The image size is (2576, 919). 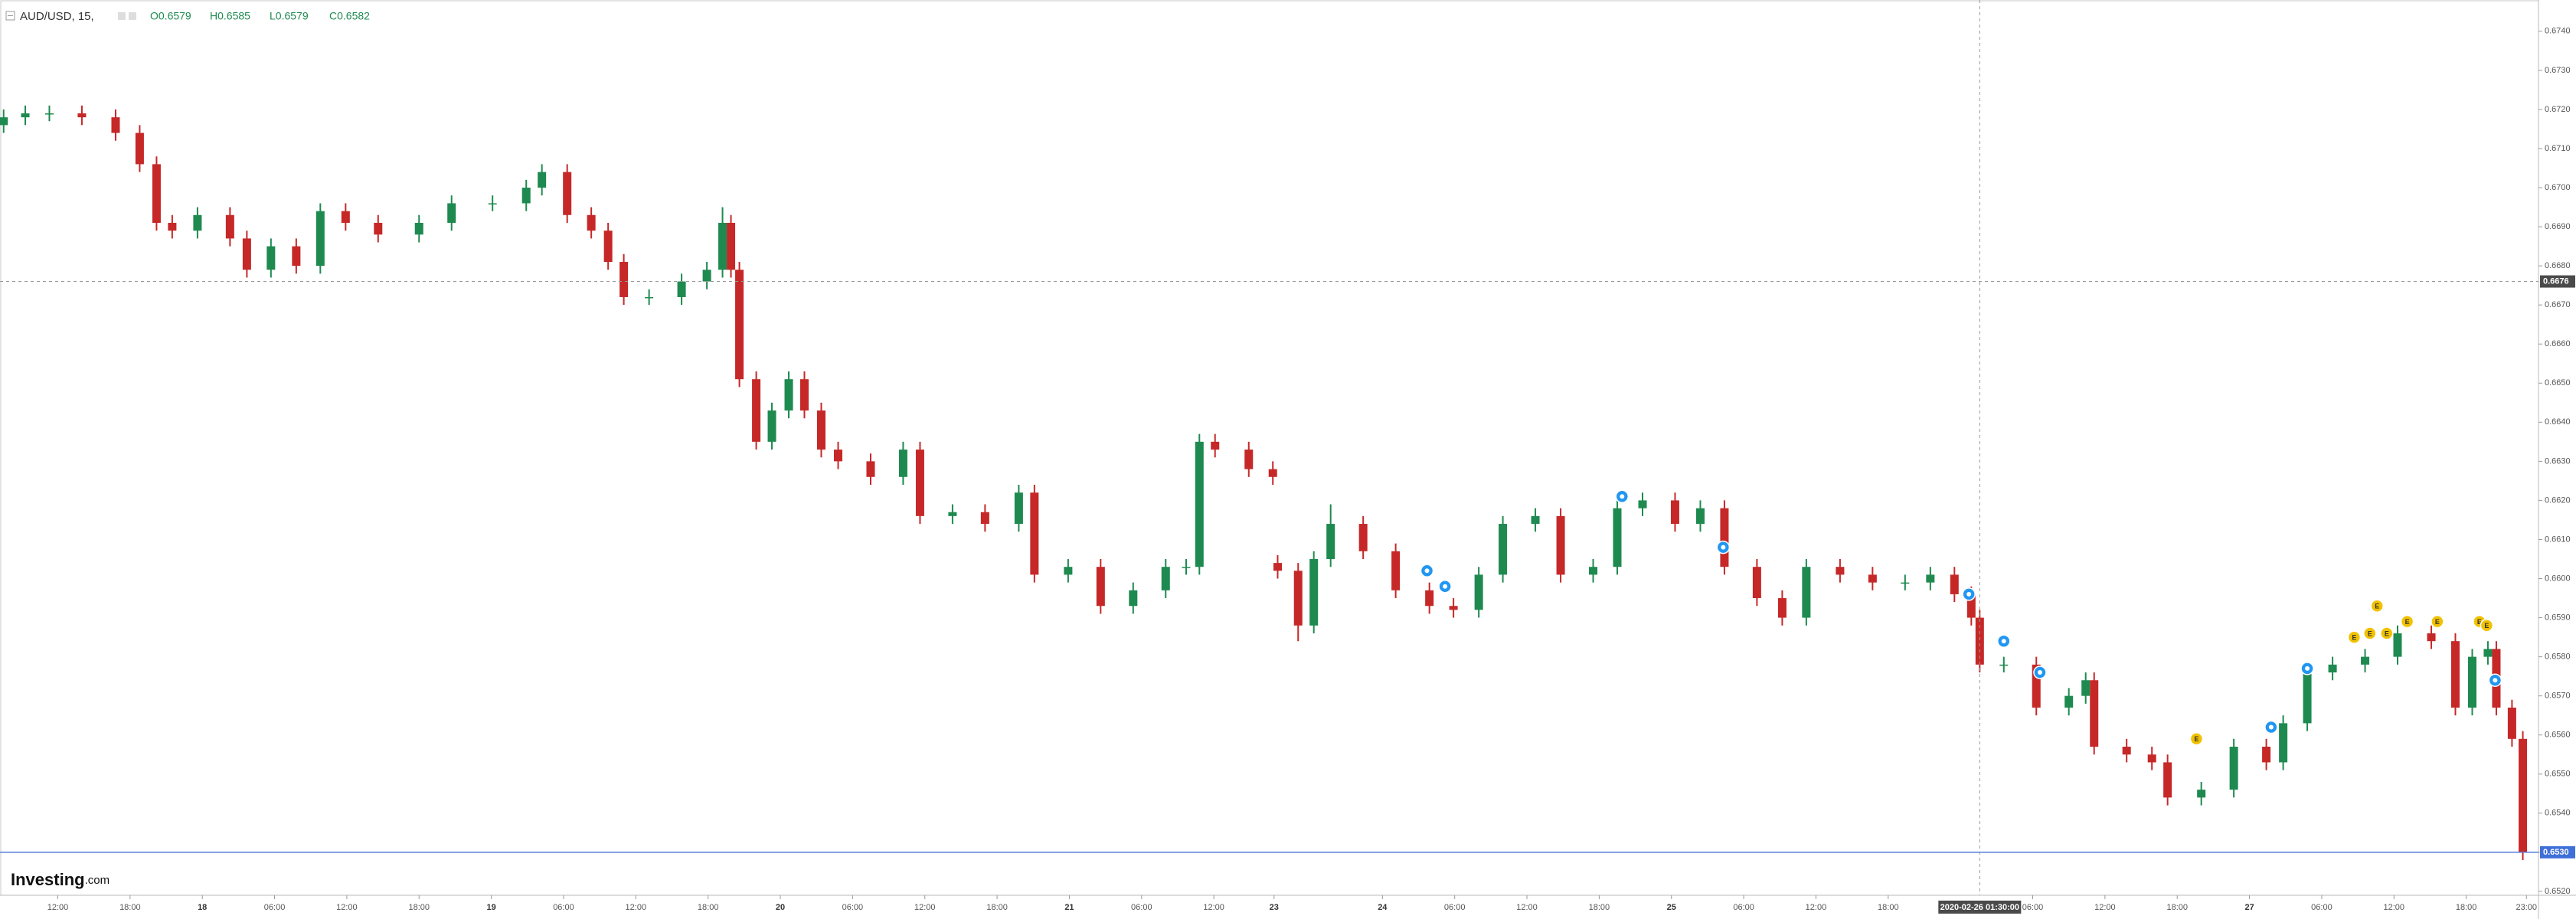 What do you see at coordinates (2558, 657) in the screenshot?
I see `y-tick-label: 0.6580` at bounding box center [2558, 657].